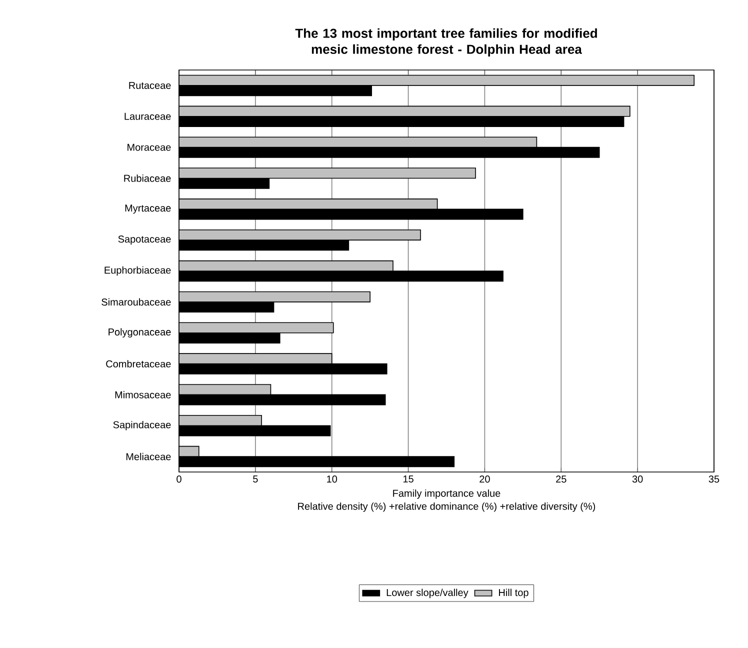 The width and height of the screenshot is (748, 648). I want to click on legend-label: Lower slope/valley, so click(427, 593).